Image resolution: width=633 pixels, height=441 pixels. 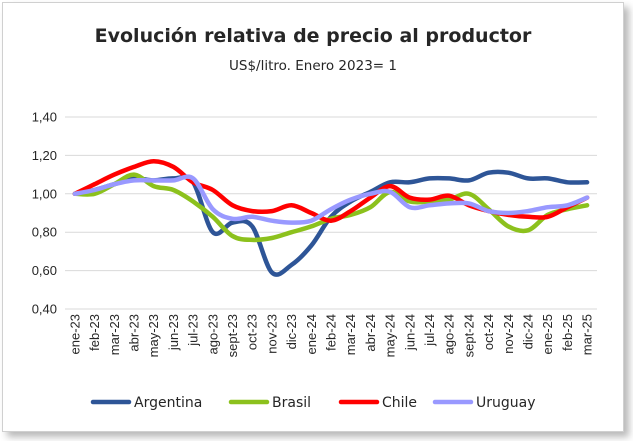 I want to click on y-tick-label: 1,00, so click(x=44, y=193).